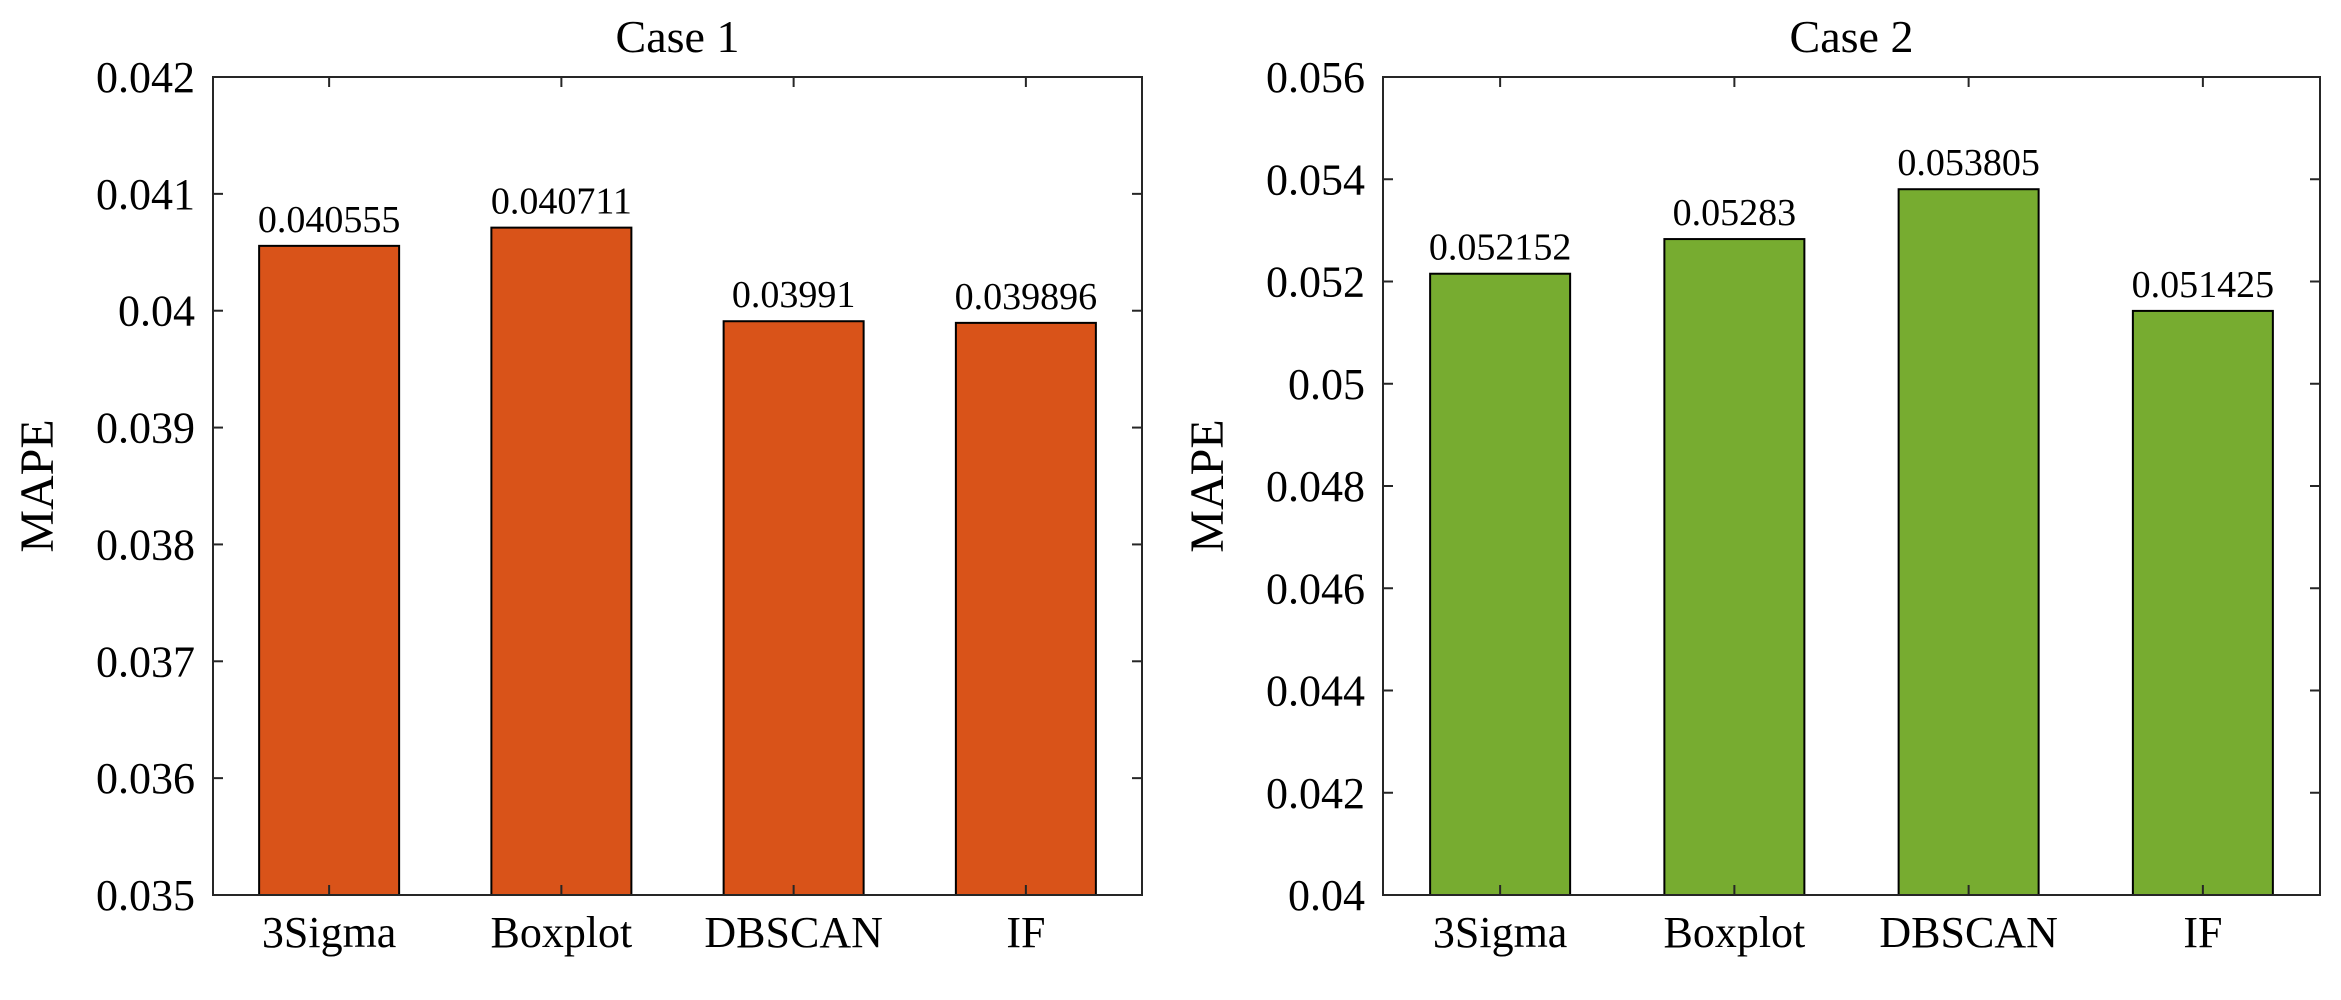 The height and width of the screenshot is (1000, 2341). Describe the element at coordinates (1026, 297) in the screenshot. I see `data-label-if: 0.039896` at that location.